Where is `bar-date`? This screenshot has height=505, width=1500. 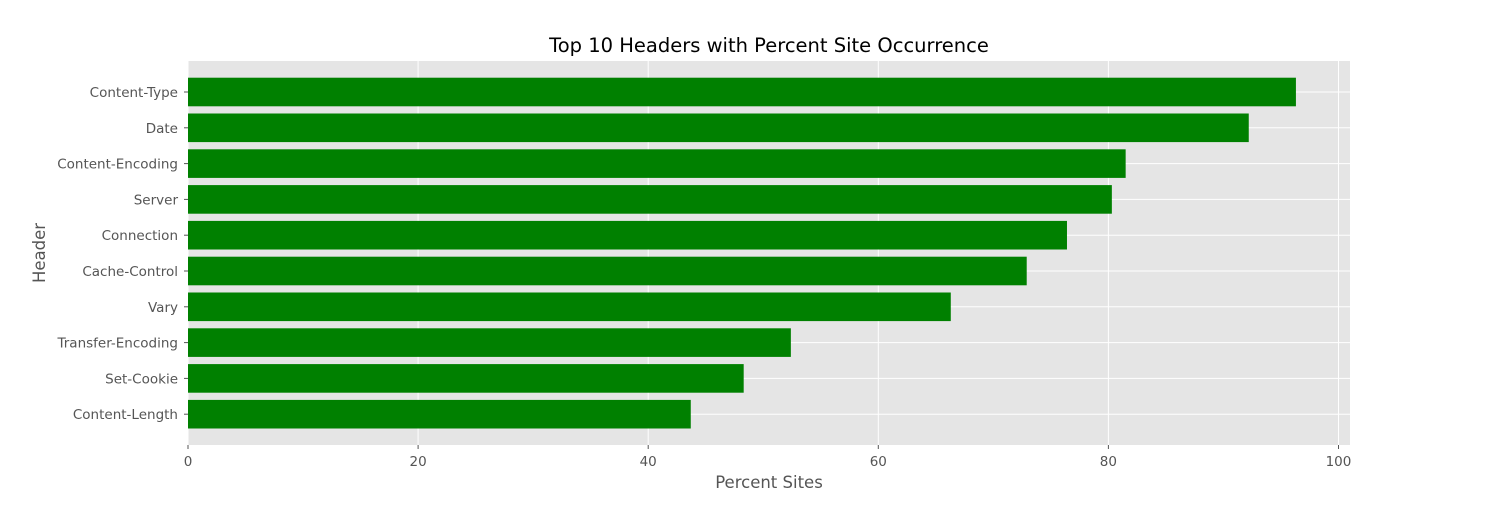 bar-date is located at coordinates (718, 128).